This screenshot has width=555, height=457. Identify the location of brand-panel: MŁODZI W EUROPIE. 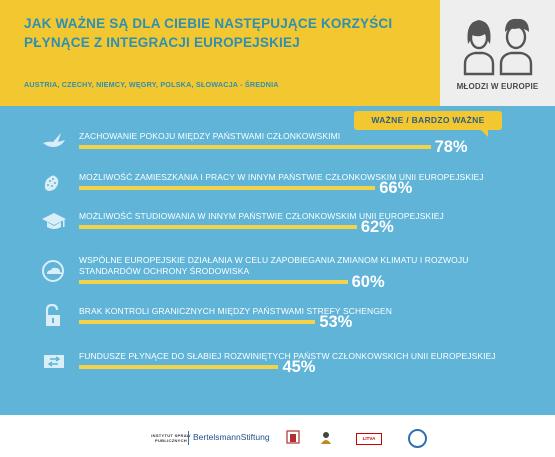
(497, 53).